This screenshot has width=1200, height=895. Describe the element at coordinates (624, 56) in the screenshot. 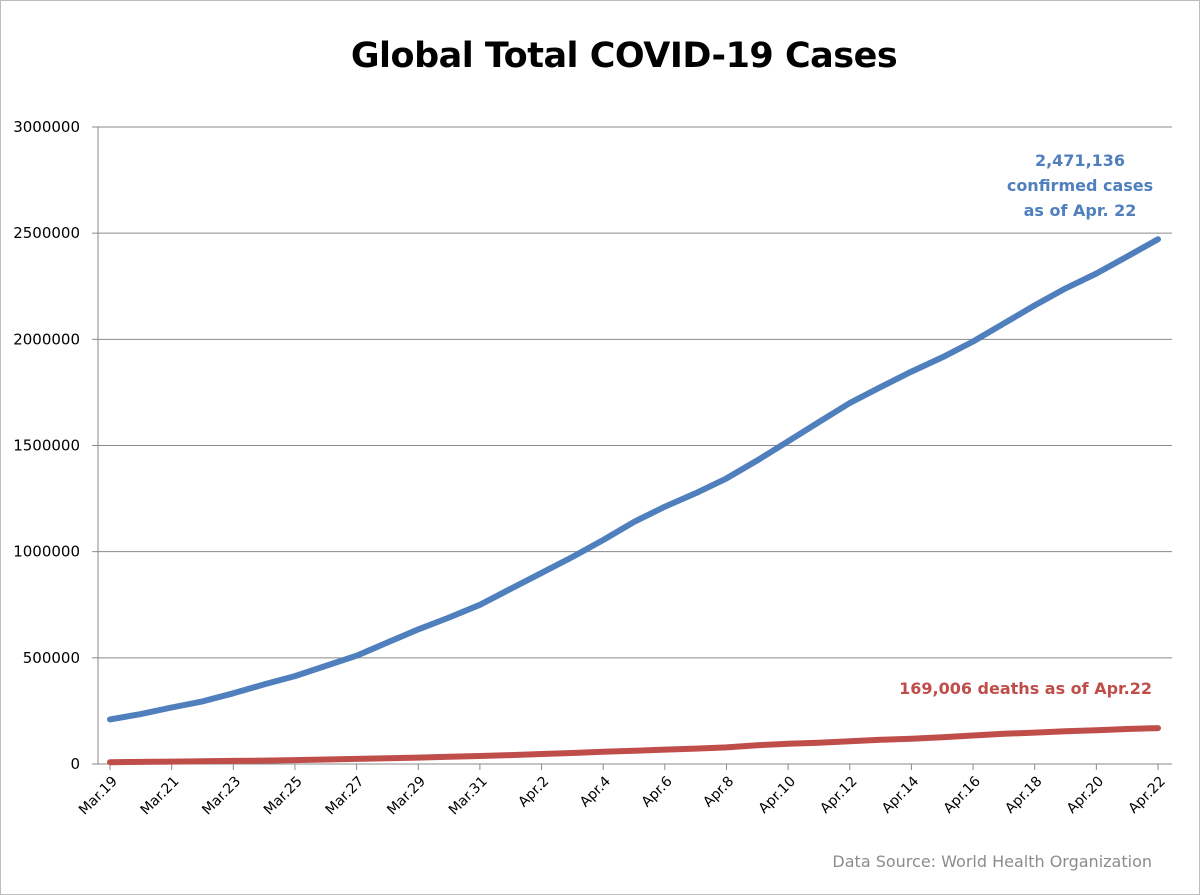

I see `chart-title: Global Total COVID-19 Cases` at that location.